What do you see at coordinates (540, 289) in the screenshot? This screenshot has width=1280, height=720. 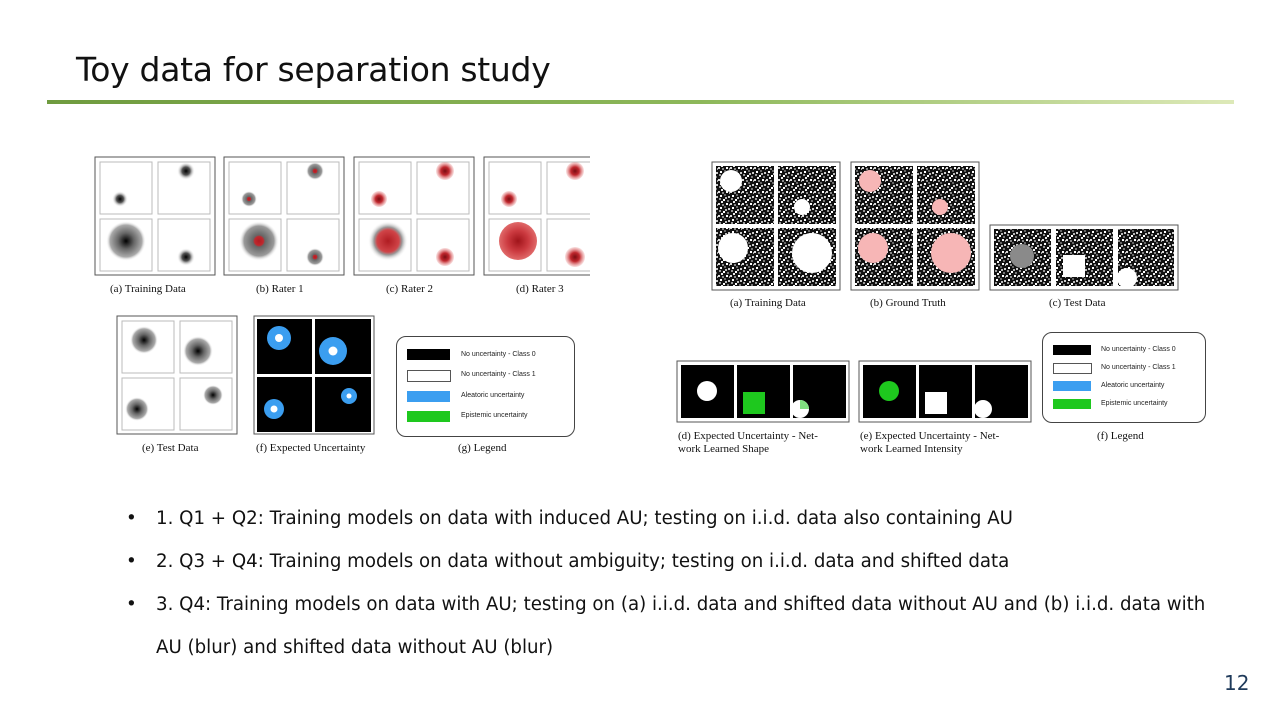 I see `caption-left-d: (d) Rater 3` at bounding box center [540, 289].